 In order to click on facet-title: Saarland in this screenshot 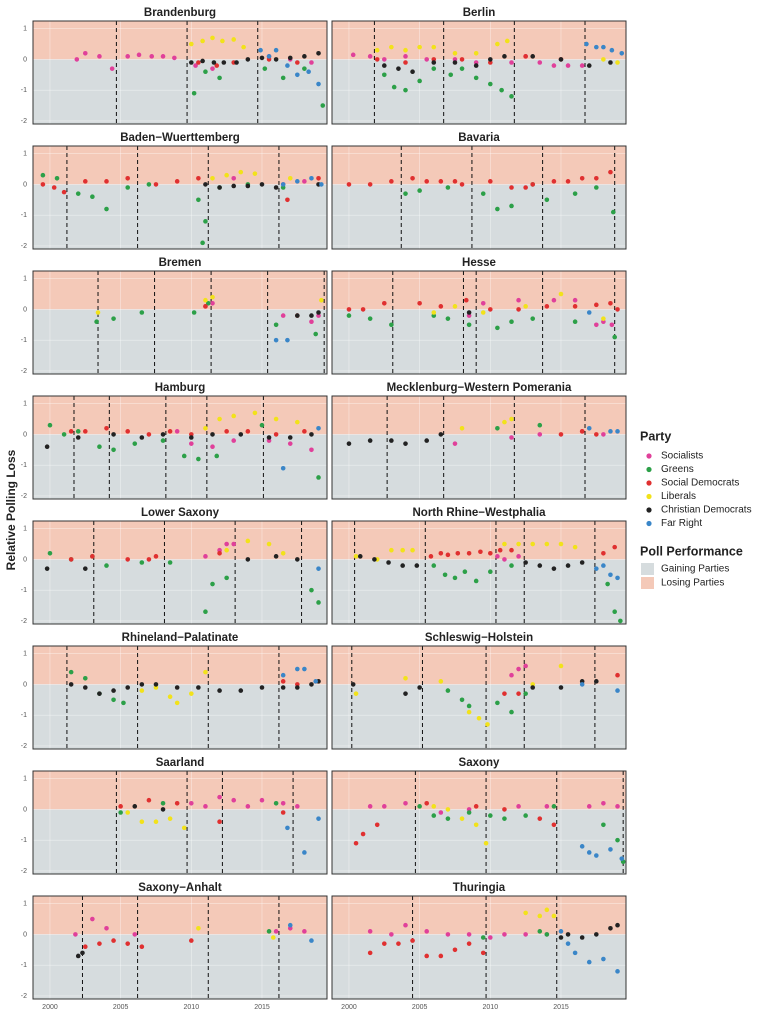, I will do `click(180, 763)`.